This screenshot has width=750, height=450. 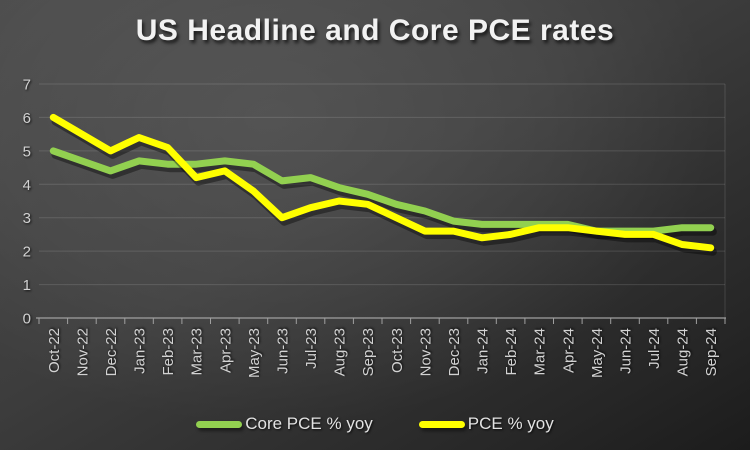 What do you see at coordinates (654, 348) in the screenshot?
I see `x-axis-label-jul-24: Jul-24` at bounding box center [654, 348].